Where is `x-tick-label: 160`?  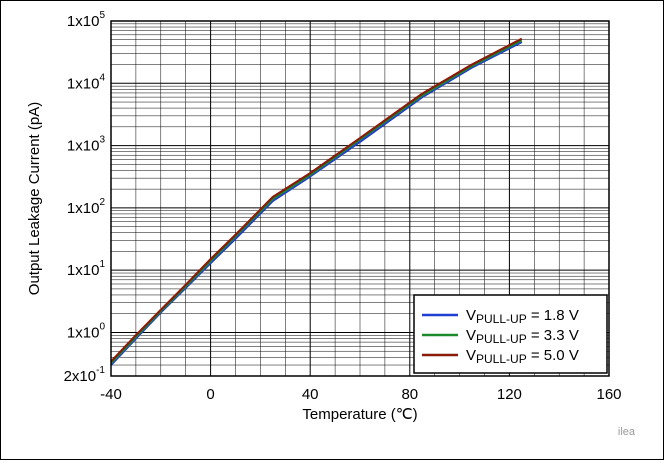
x-tick-label: 160 is located at coordinates (608, 394).